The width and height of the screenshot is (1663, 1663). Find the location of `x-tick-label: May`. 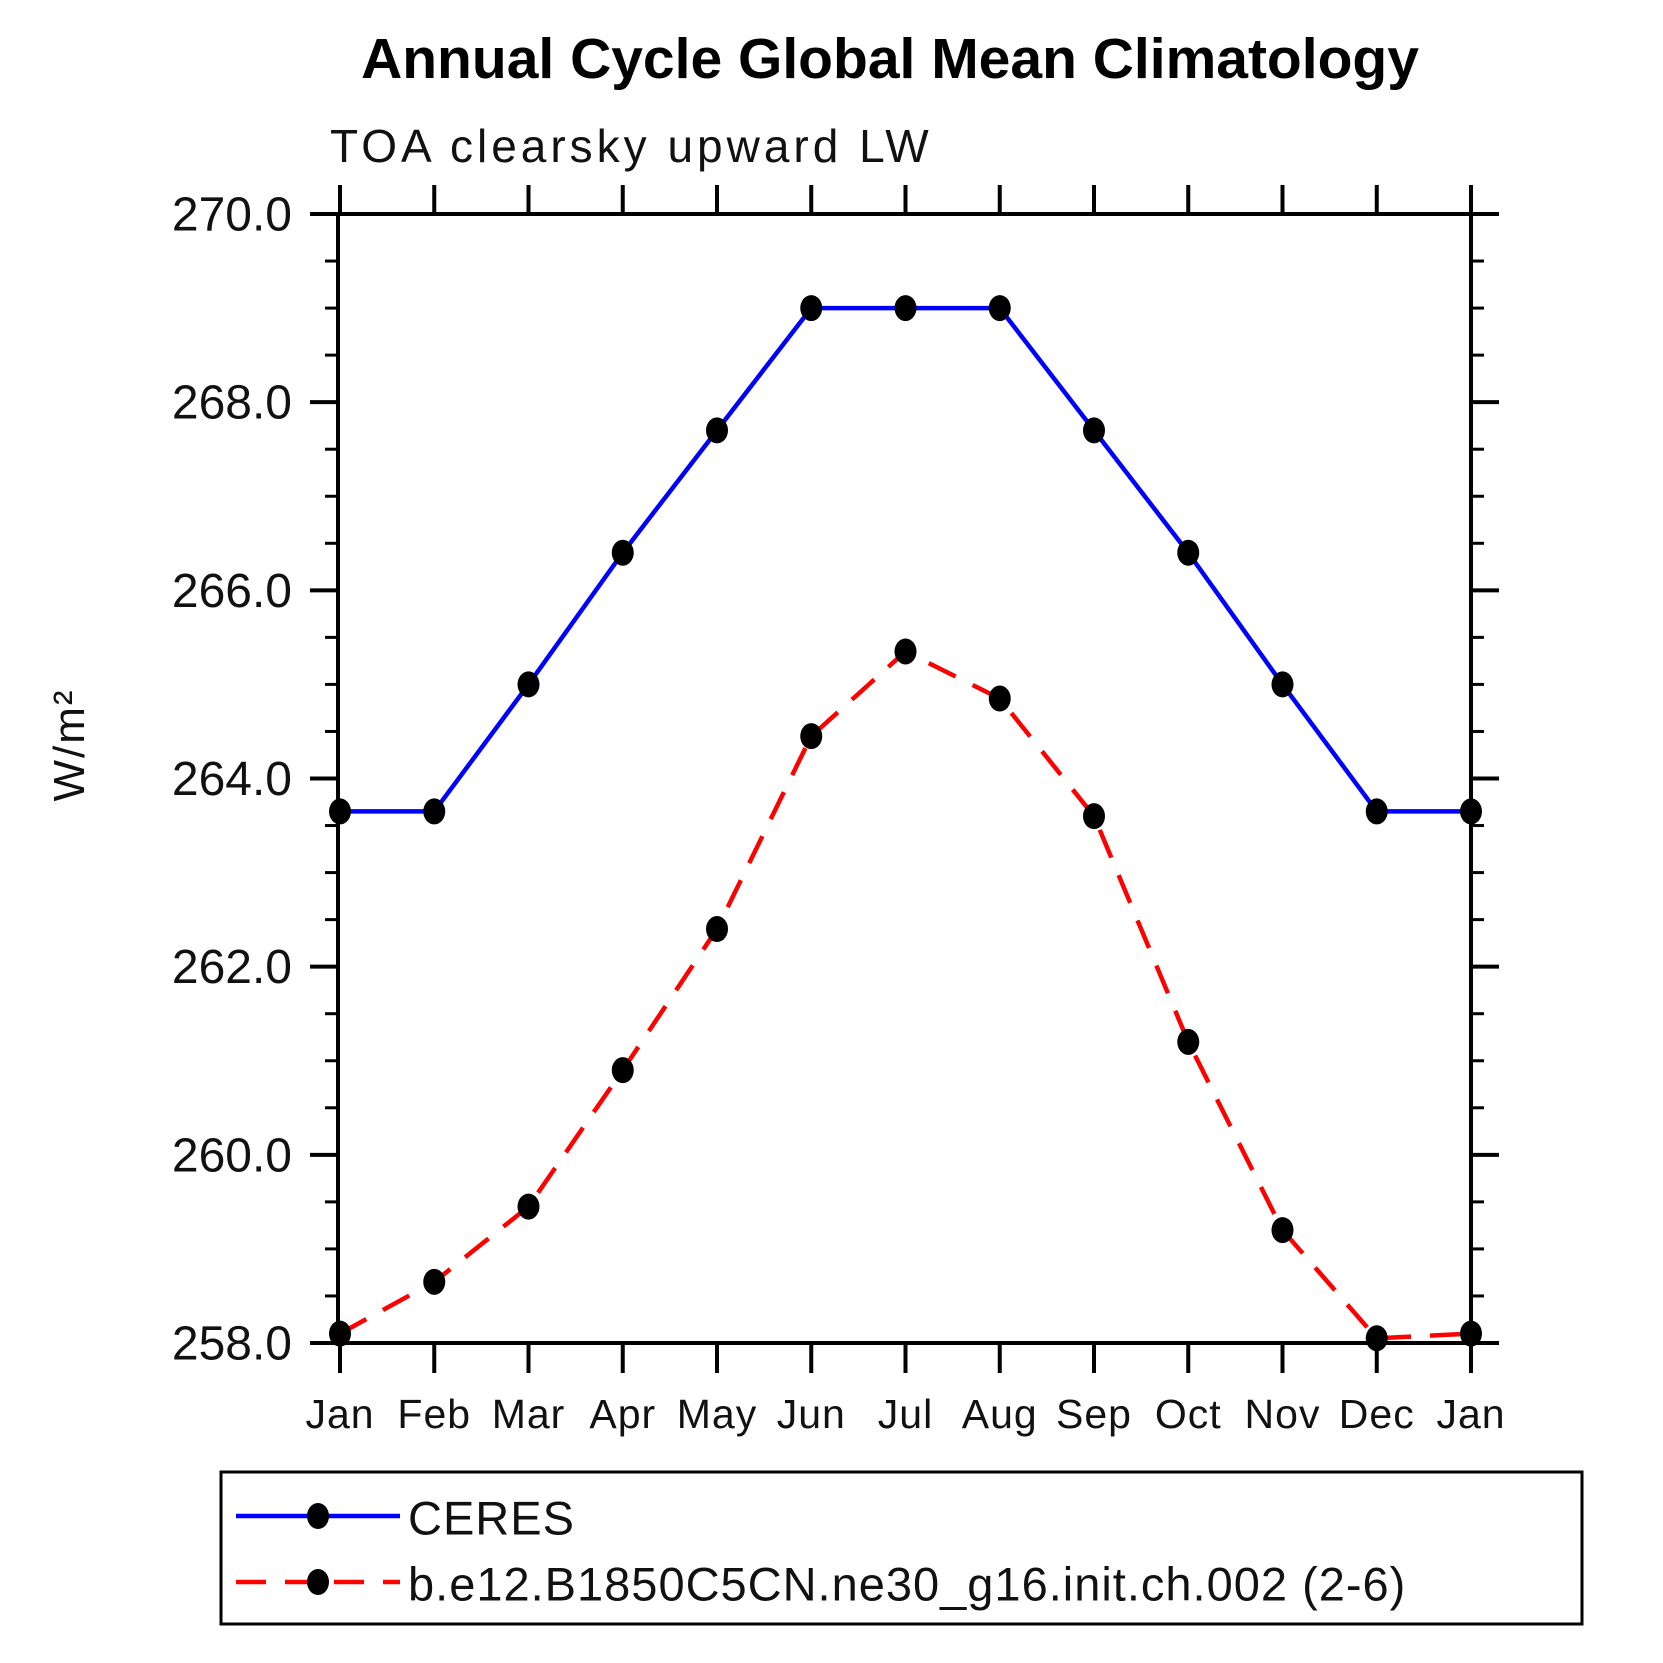

x-tick-label: May is located at coordinates (717, 1414).